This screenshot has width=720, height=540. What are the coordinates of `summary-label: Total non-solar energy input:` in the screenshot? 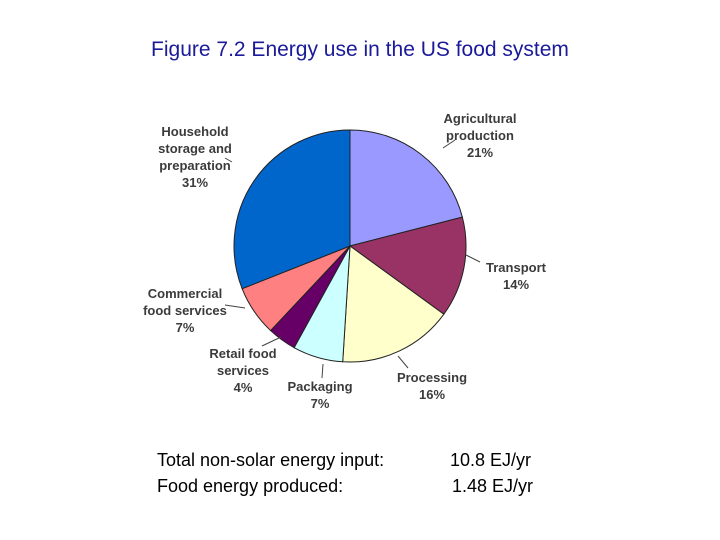 It's located at (271, 460).